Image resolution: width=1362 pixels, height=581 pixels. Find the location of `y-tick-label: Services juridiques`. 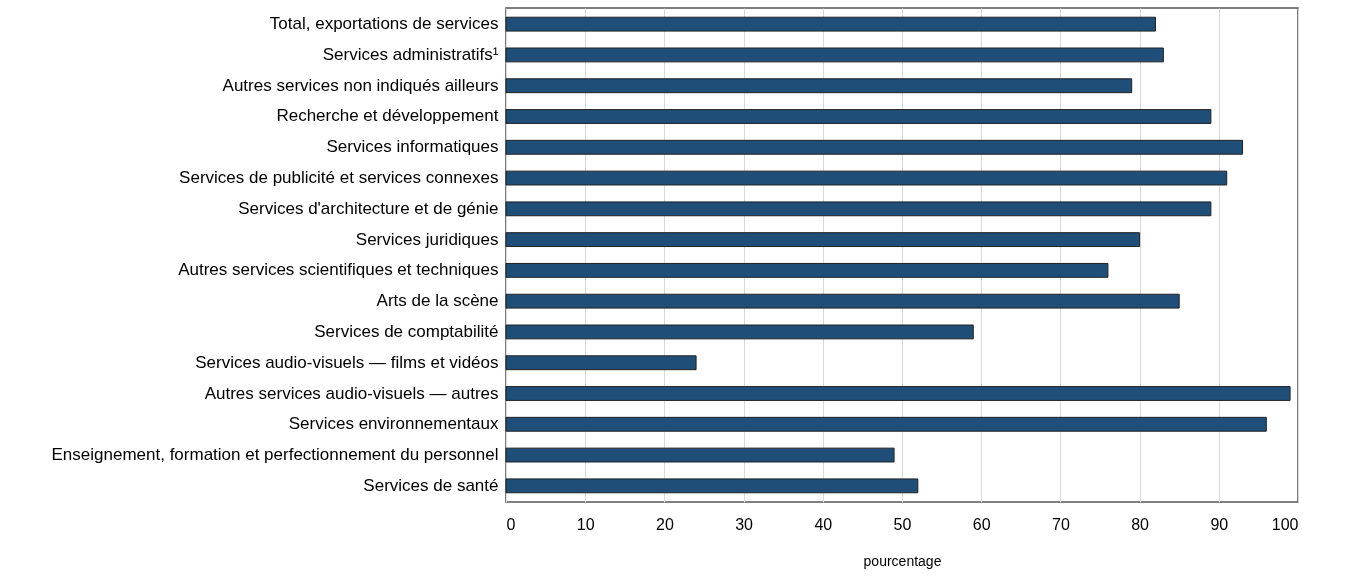

y-tick-label: Services juridiques is located at coordinates (427, 239).